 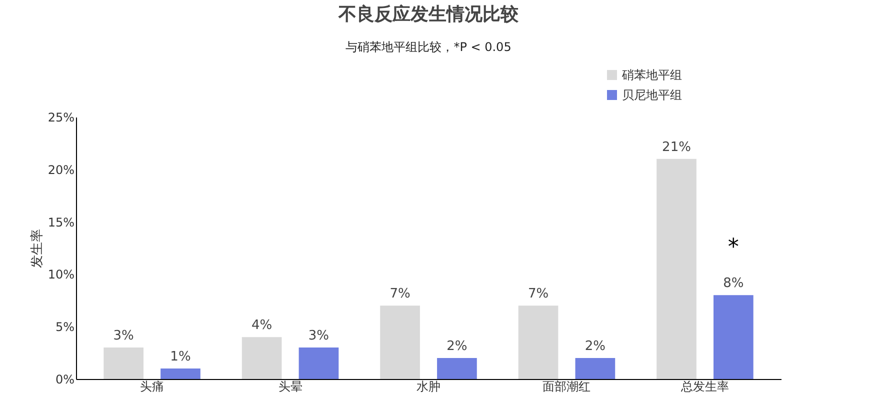 I want to click on x-tick-label: 总发生率, so click(x=704, y=387).